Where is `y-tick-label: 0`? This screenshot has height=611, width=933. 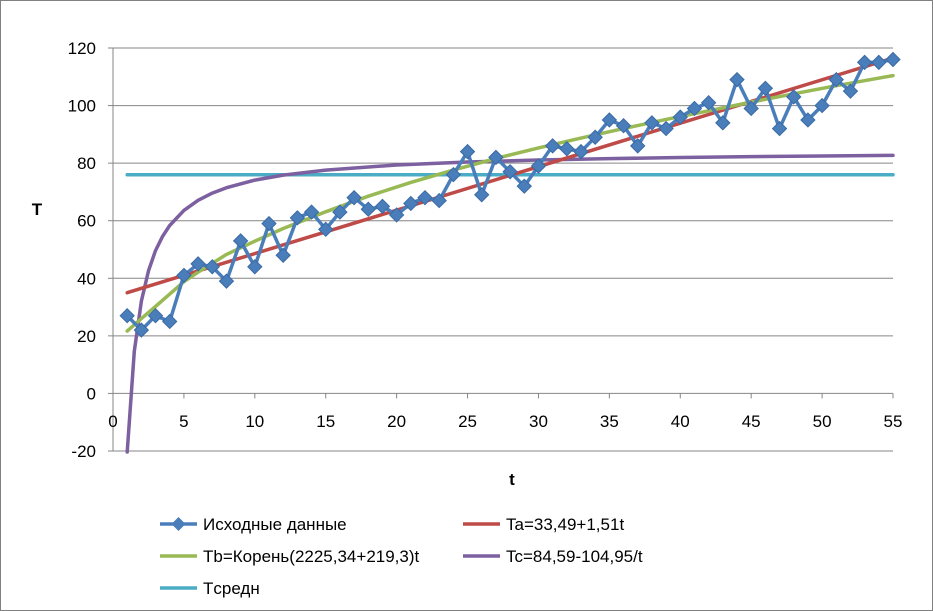
y-tick-label: 0 is located at coordinates (91, 393).